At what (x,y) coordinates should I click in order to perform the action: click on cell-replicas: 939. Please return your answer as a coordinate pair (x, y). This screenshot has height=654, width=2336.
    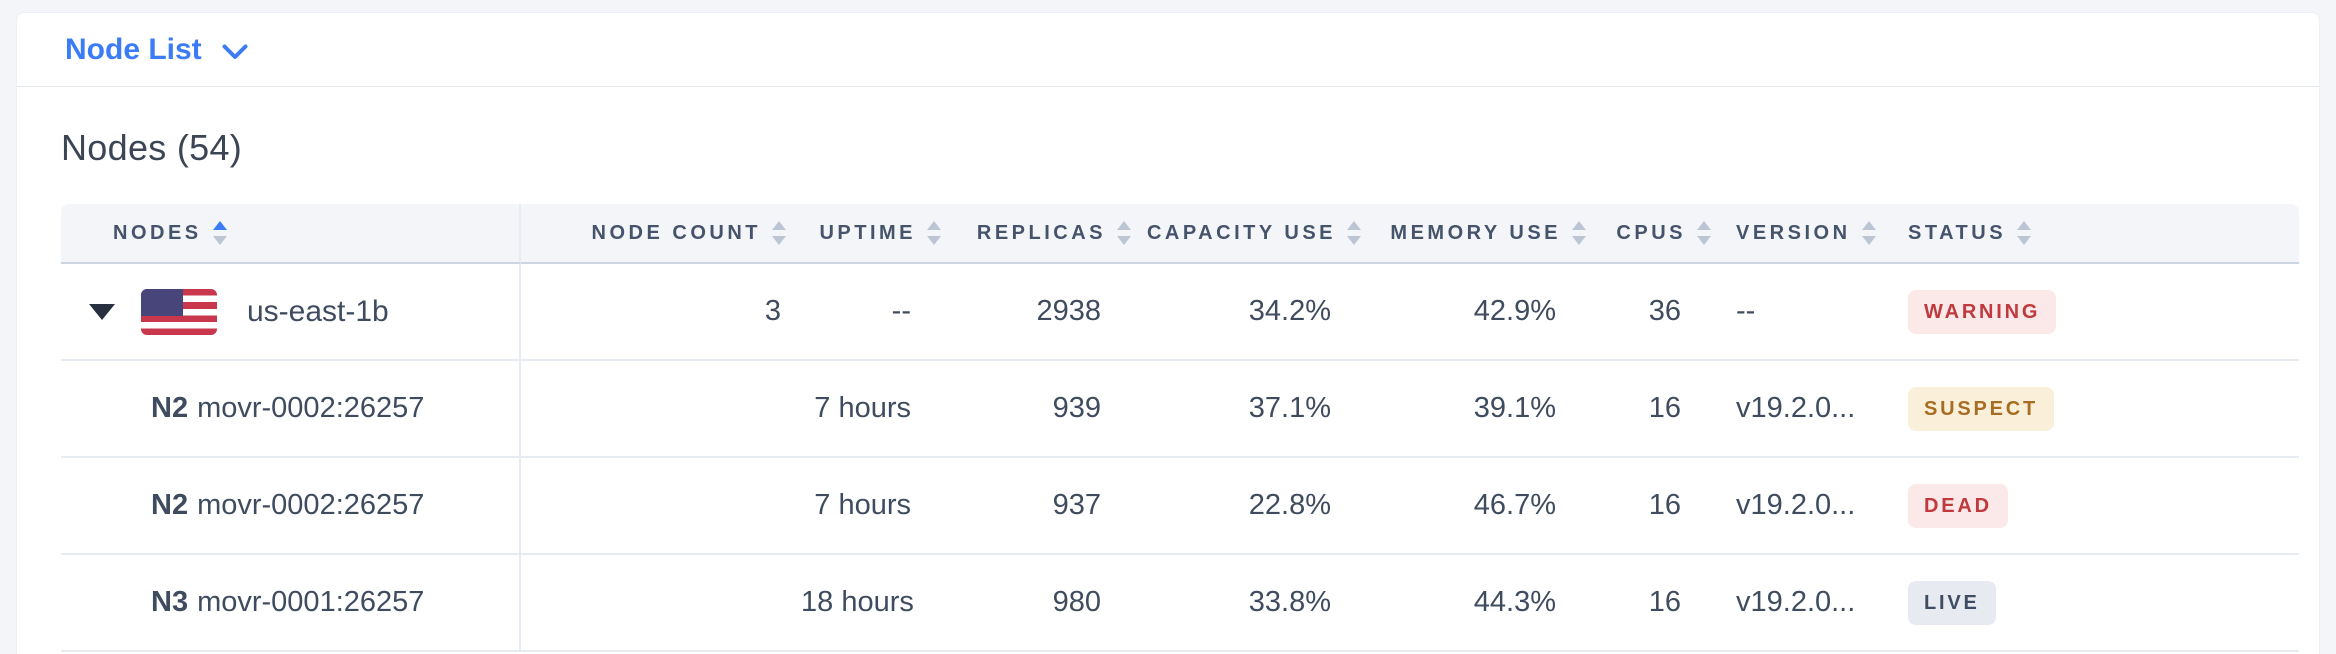
    Looking at the image, I should click on (1051, 409).